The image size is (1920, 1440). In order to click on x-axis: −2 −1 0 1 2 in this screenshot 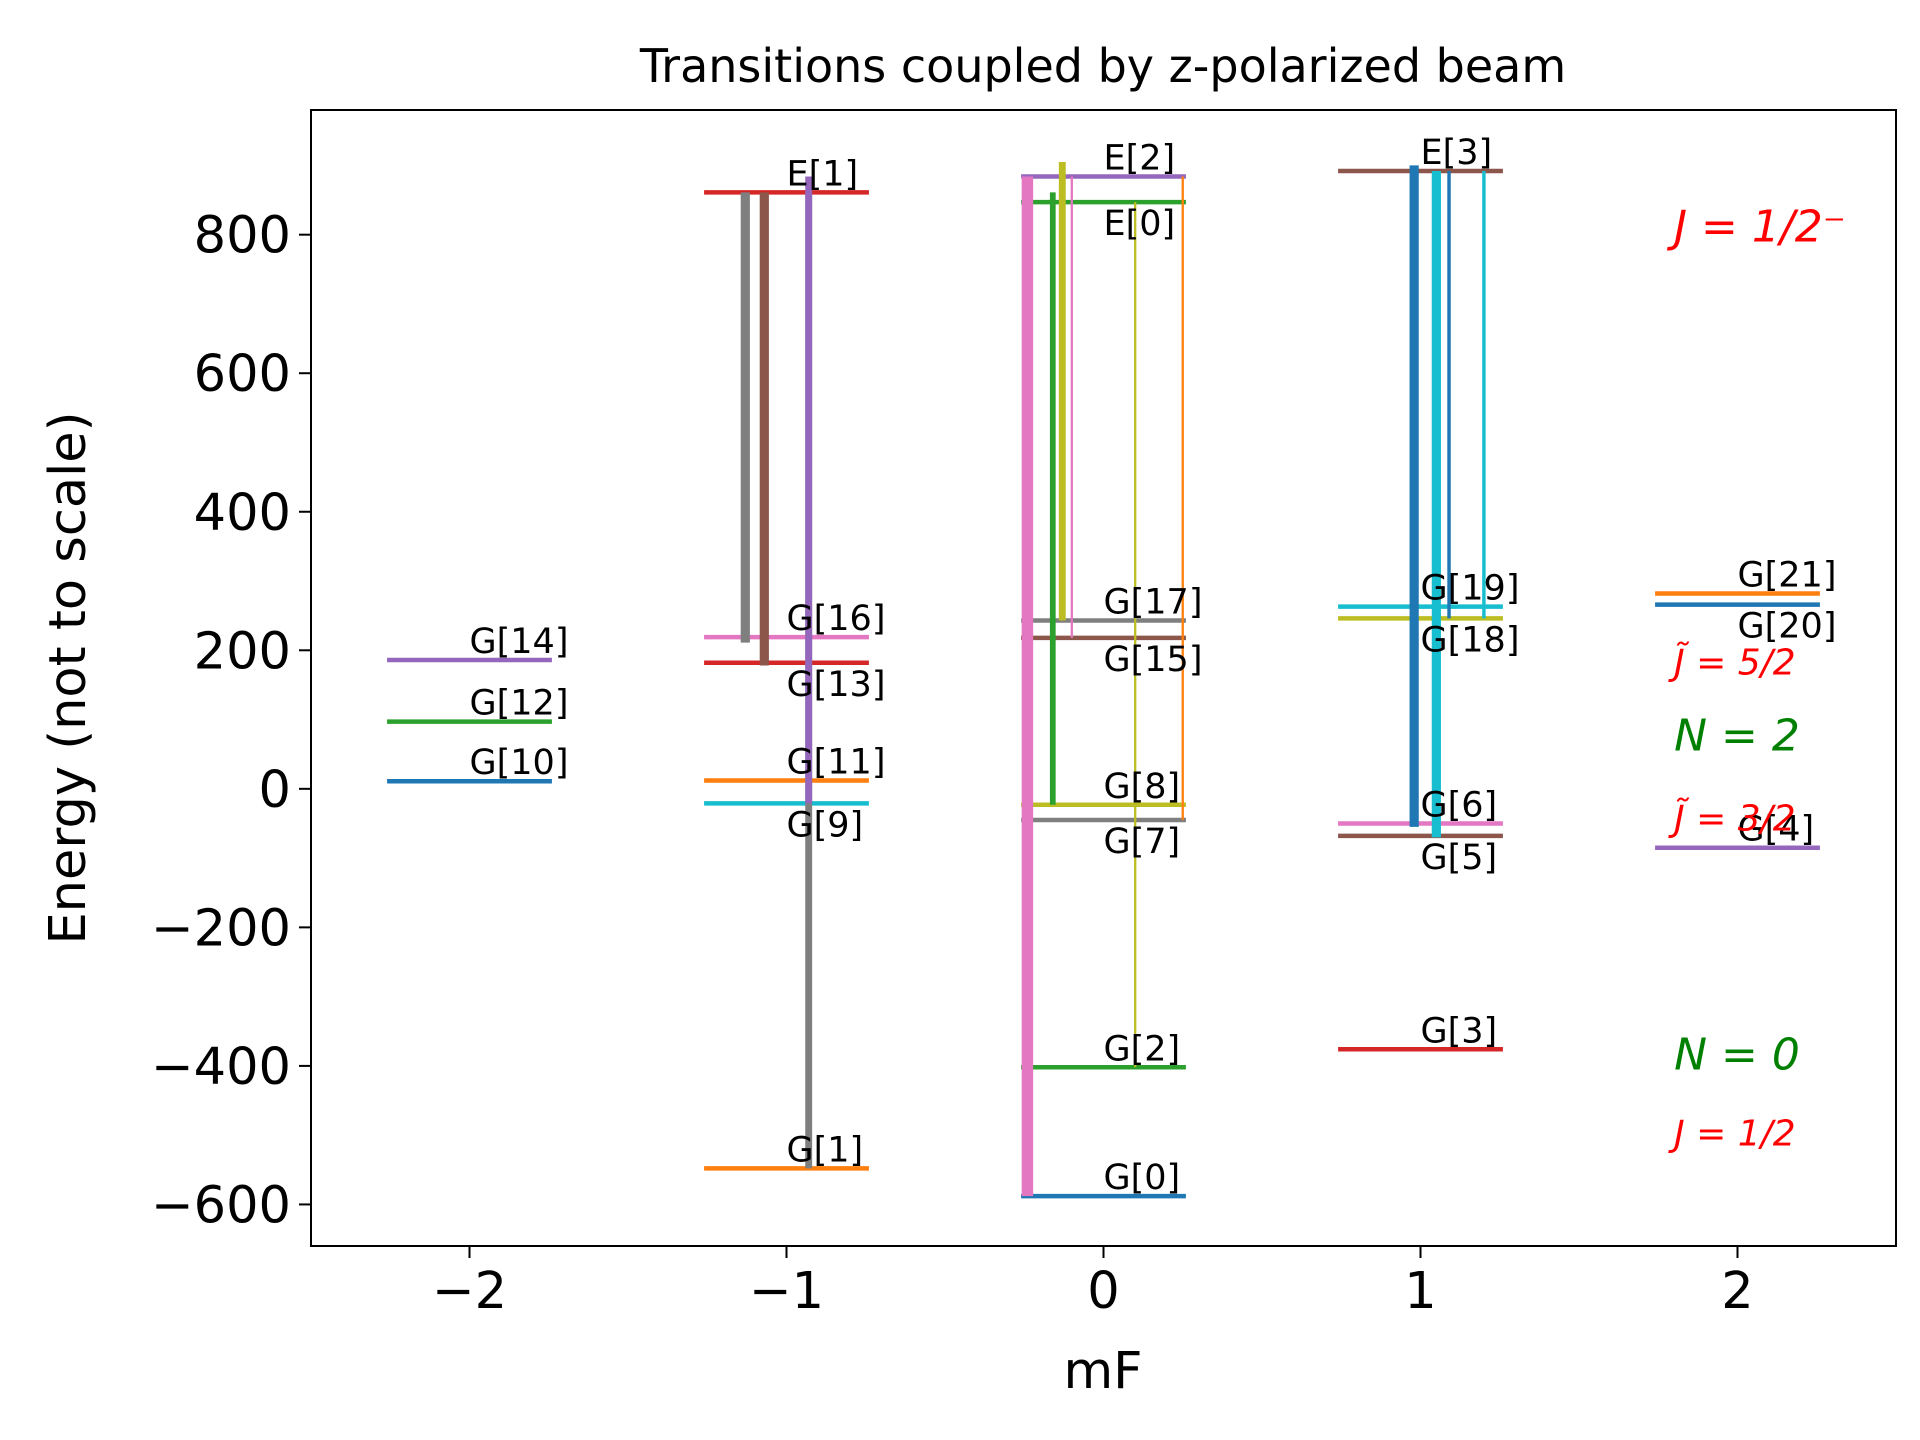, I will do `click(1093, 1283)`.